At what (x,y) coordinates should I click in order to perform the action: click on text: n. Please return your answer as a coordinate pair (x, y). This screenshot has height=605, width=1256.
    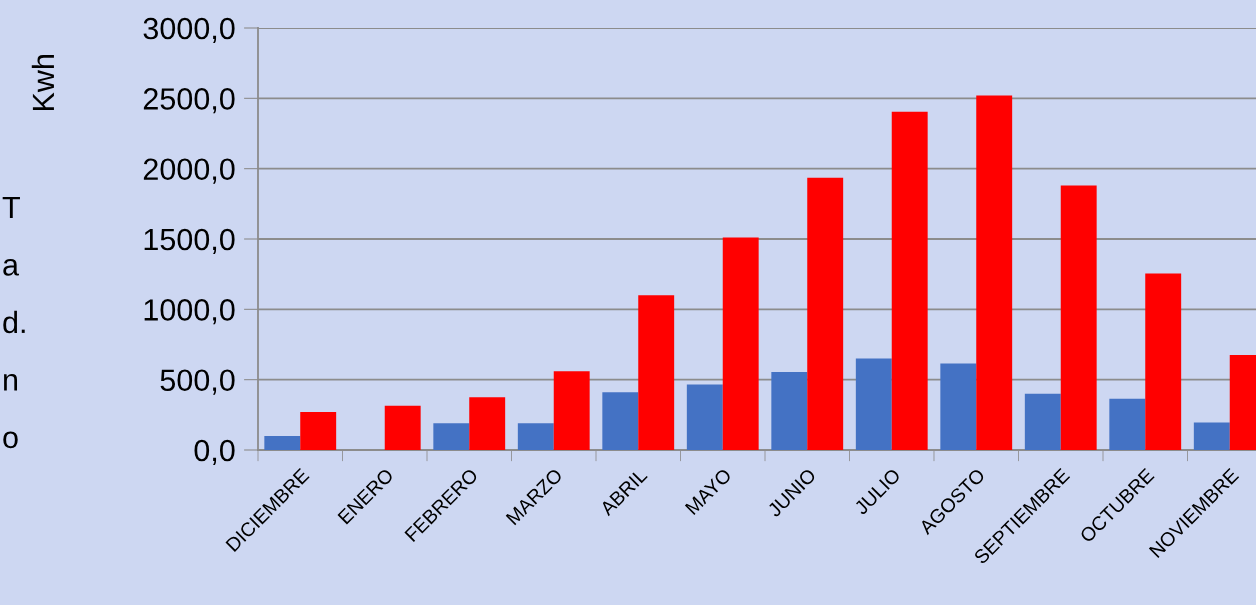
    Looking at the image, I should click on (11, 382).